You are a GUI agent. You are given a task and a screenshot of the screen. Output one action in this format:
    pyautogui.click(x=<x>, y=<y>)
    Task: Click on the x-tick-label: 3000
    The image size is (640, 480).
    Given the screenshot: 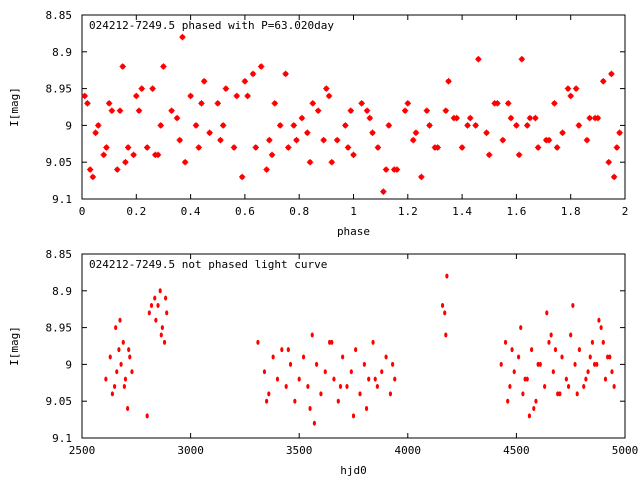 What is the action you would take?
    pyautogui.click(x=190, y=450)
    